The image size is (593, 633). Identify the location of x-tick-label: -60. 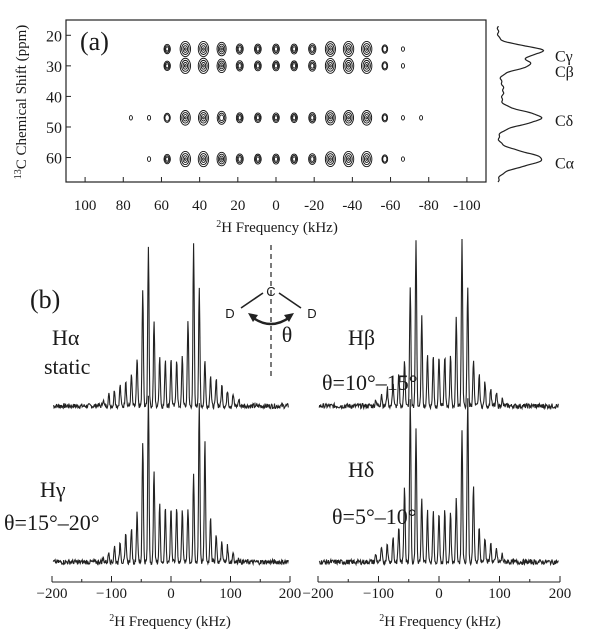
(391, 206).